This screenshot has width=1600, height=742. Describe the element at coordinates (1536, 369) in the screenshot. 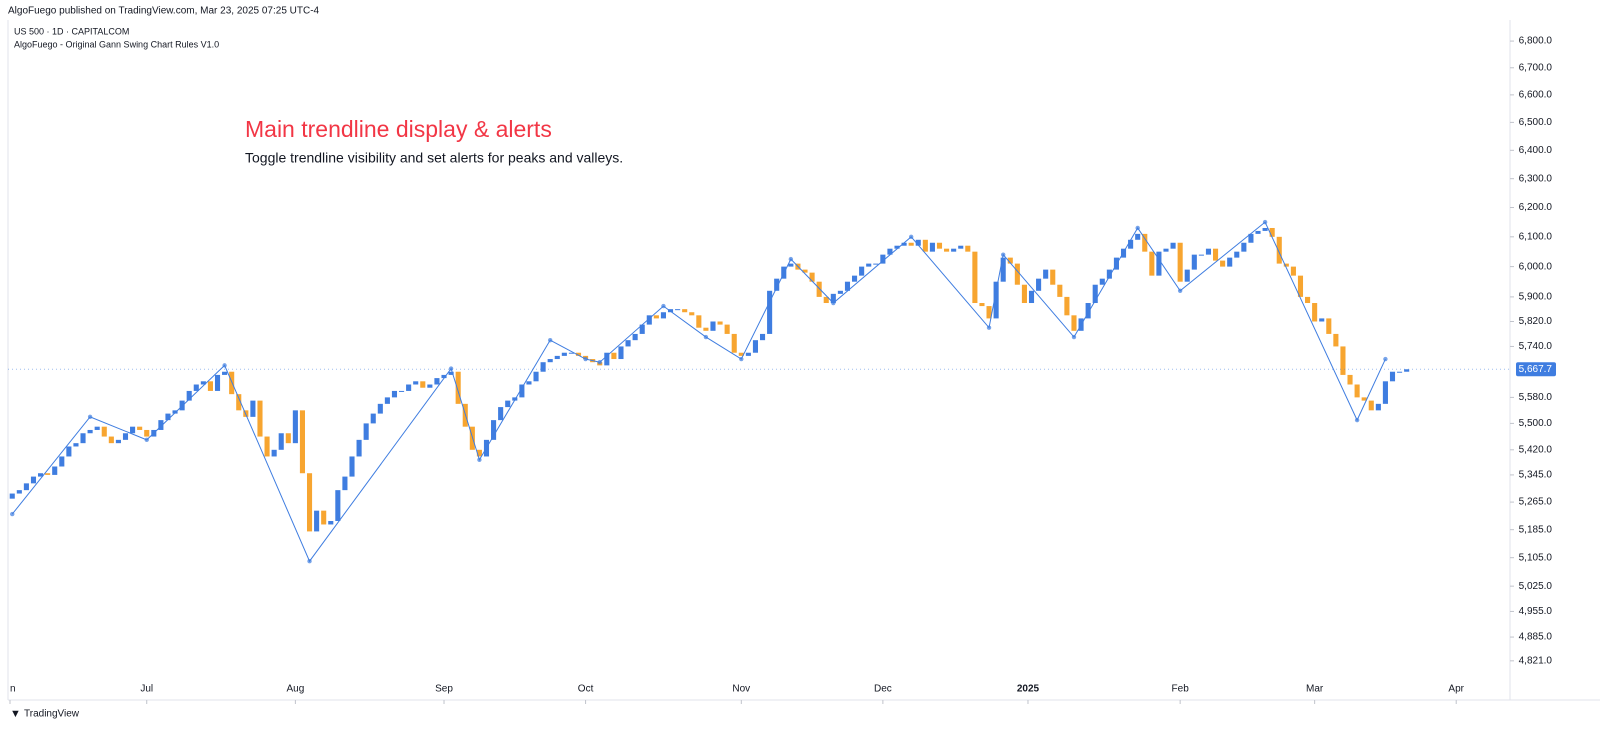

I see `last-price-label: 5,667.7` at that location.